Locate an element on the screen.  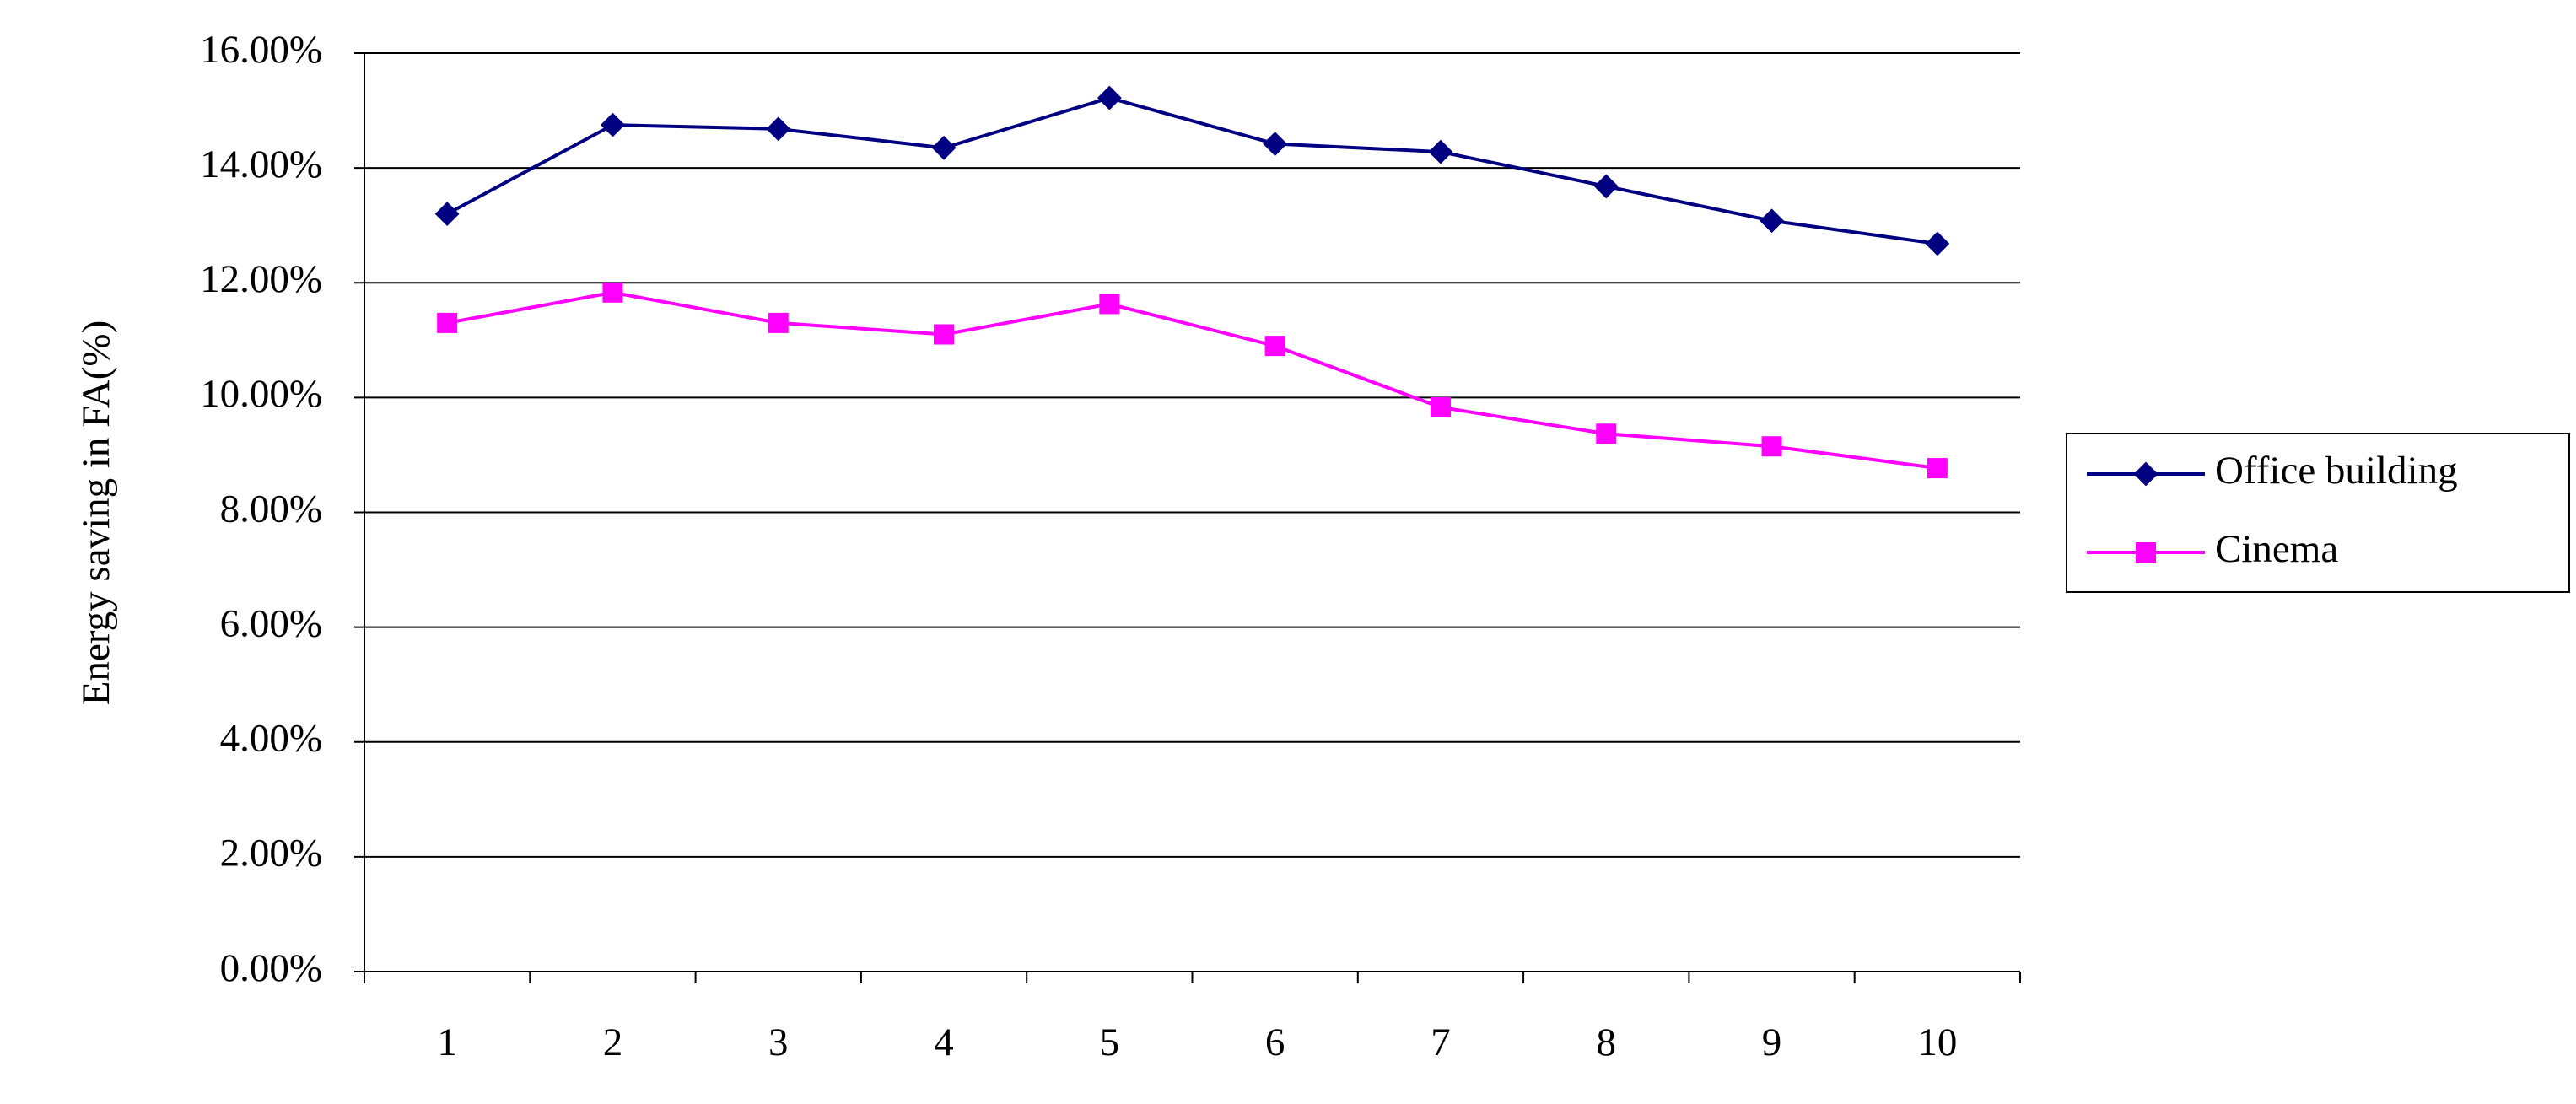
x-tick-label: 5 is located at coordinates (1110, 1043).